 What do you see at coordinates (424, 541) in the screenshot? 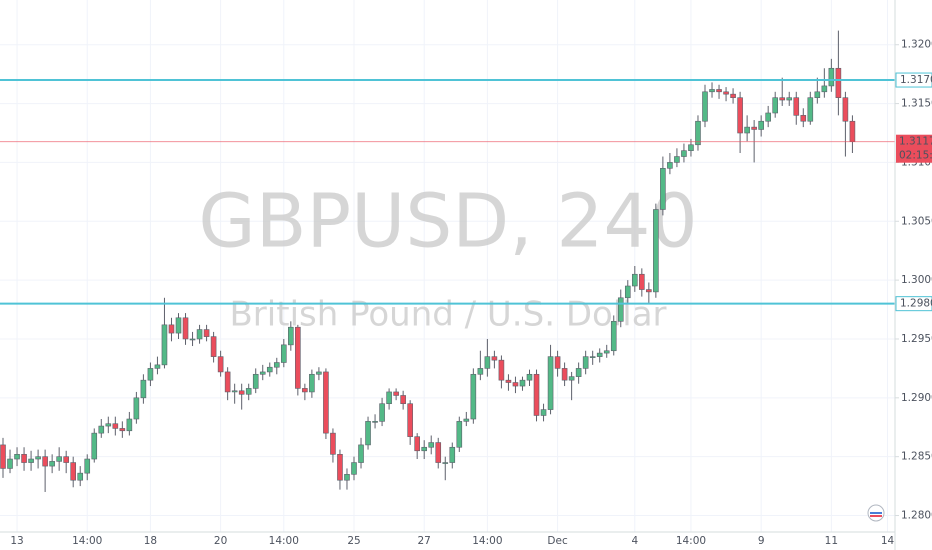
I see `x-tick-label: 27` at bounding box center [424, 541].